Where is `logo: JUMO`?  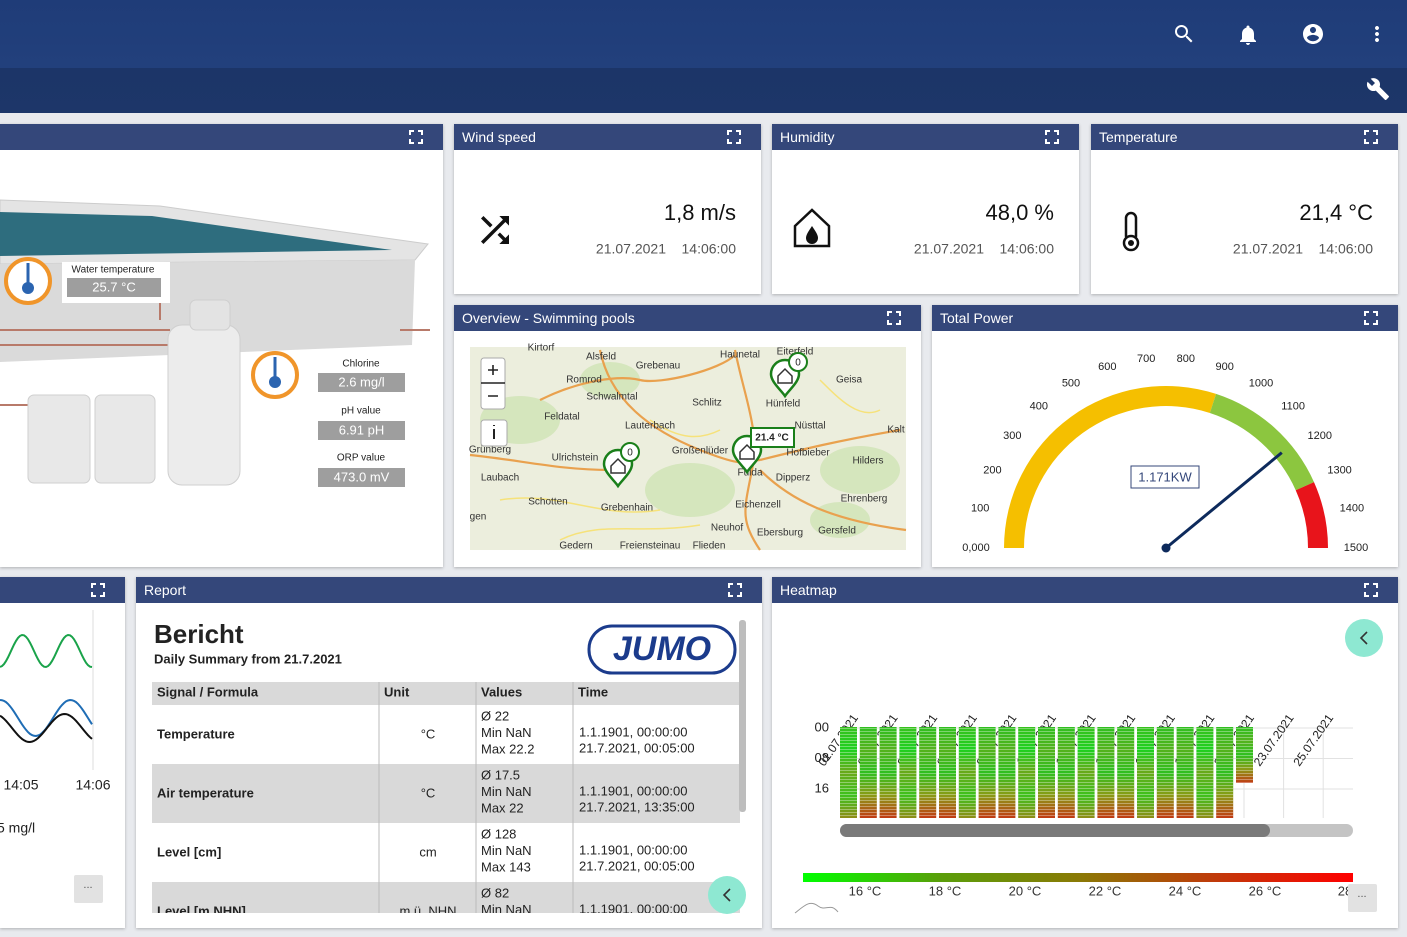 logo: JUMO is located at coordinates (662, 649).